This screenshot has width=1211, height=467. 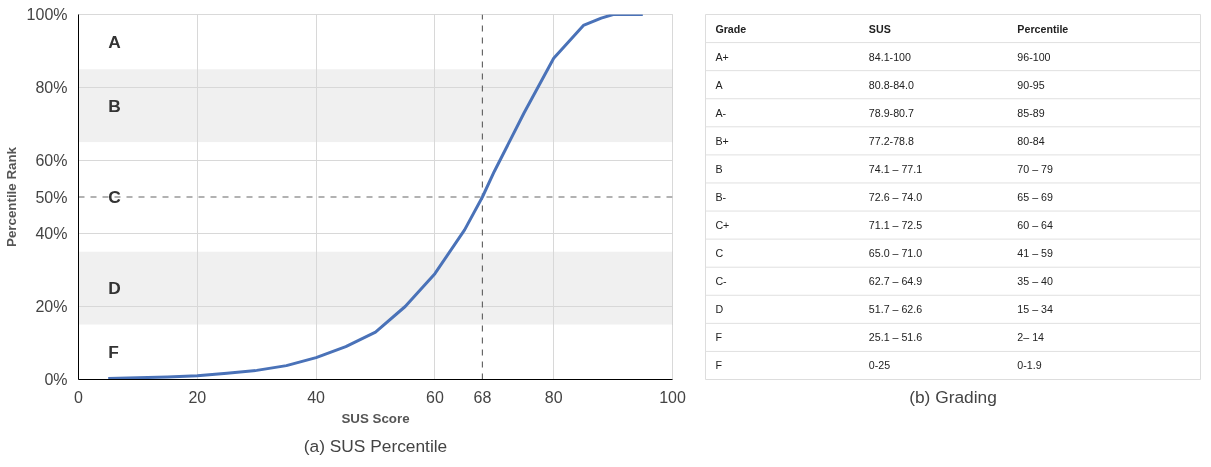 I want to click on y-tick-label: 0%, so click(x=56, y=379).